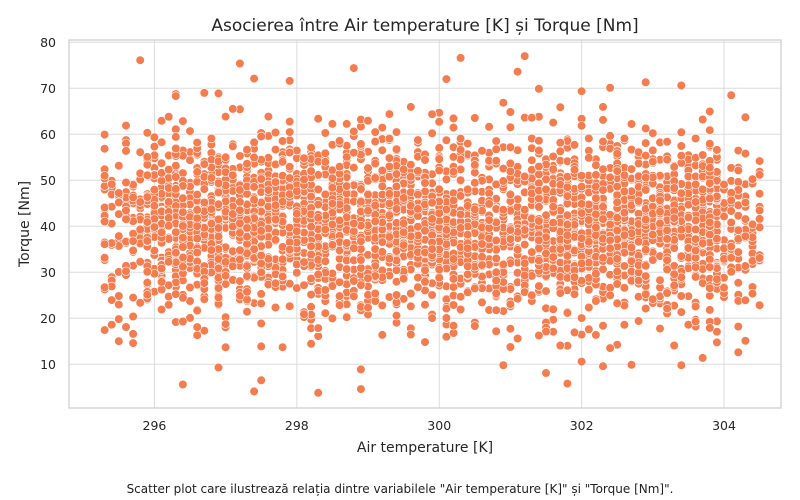 The image size is (800, 500). I want to click on y-axis-label: Torque [Nm], so click(25, 224).